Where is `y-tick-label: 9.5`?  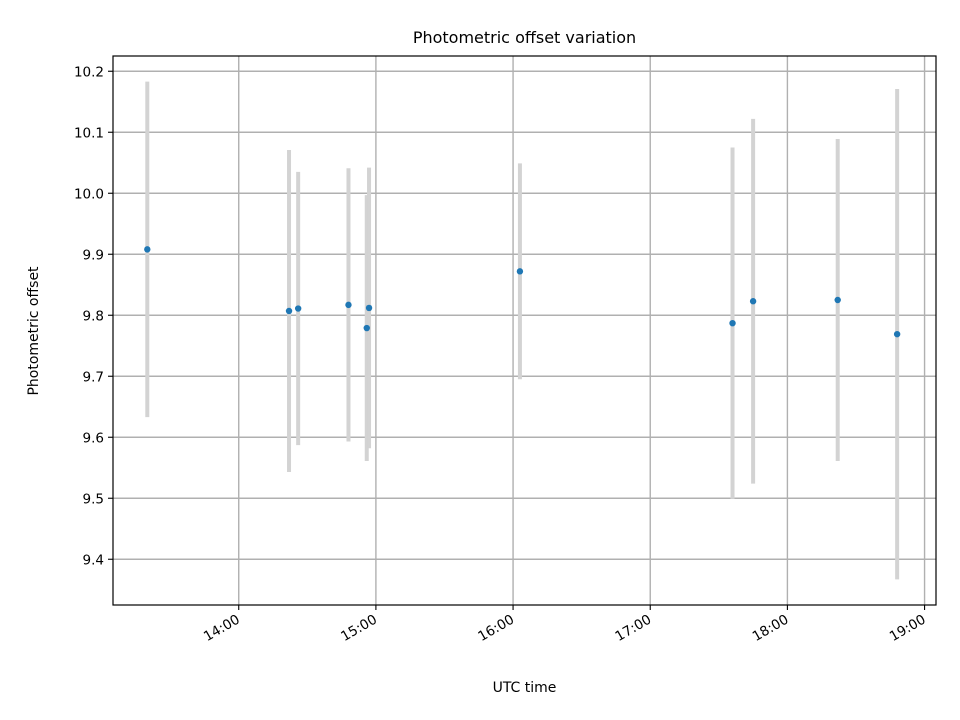 y-tick-label: 9.5 is located at coordinates (93, 499).